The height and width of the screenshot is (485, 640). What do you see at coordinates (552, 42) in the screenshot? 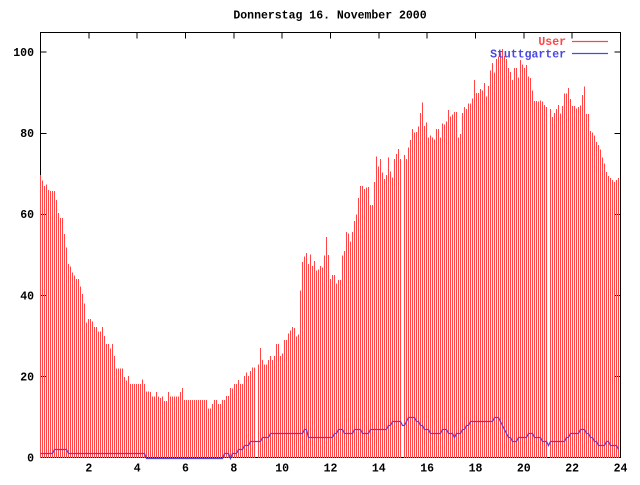
I see `svg-text: User` at bounding box center [552, 42].